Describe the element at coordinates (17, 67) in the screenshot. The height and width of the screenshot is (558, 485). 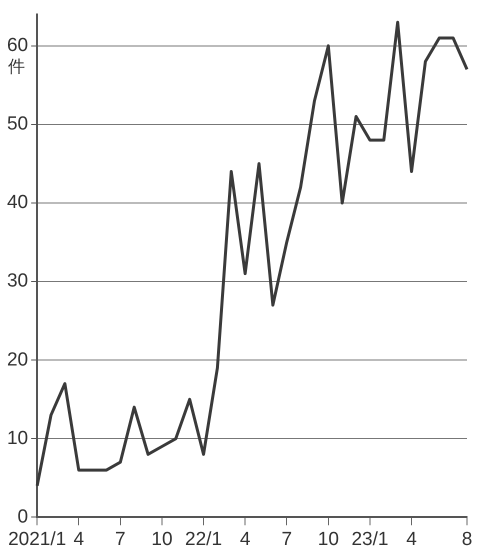
I see `y-axis-title: 件` at that location.